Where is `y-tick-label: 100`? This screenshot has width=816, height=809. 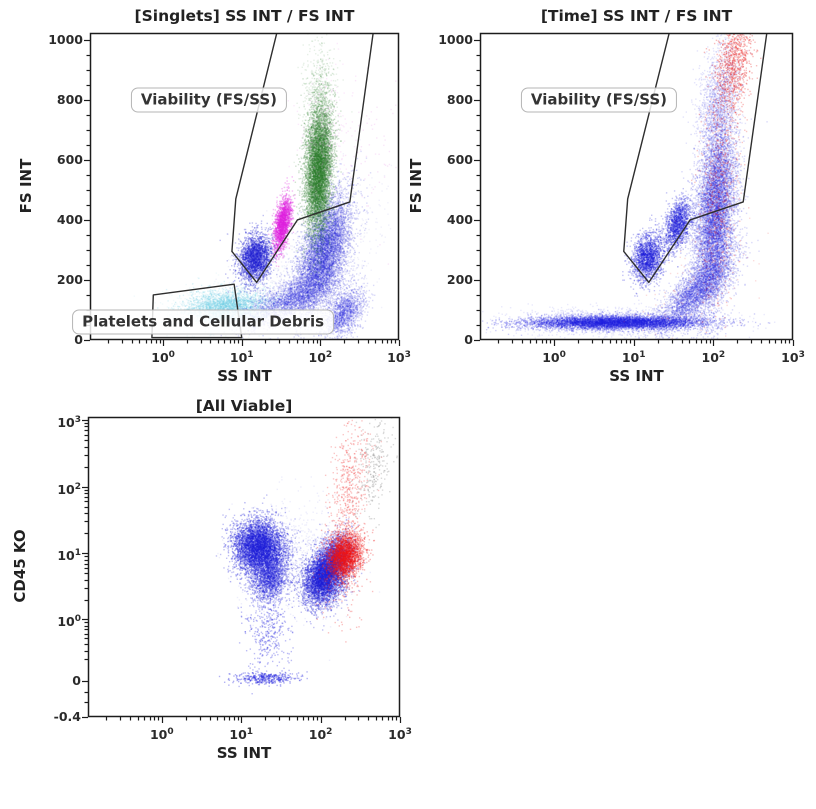
y-tick-label: 100 is located at coordinates (69, 622).